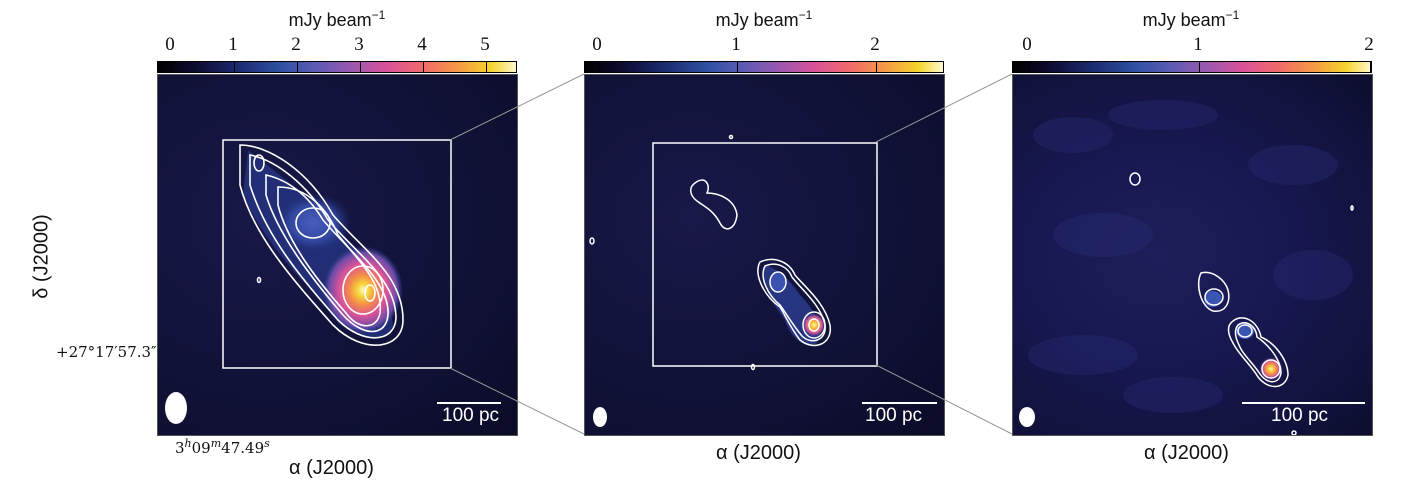  Describe the element at coordinates (337, 19) in the screenshot. I see `colorbar-1-title: mJy beam−1` at that location.